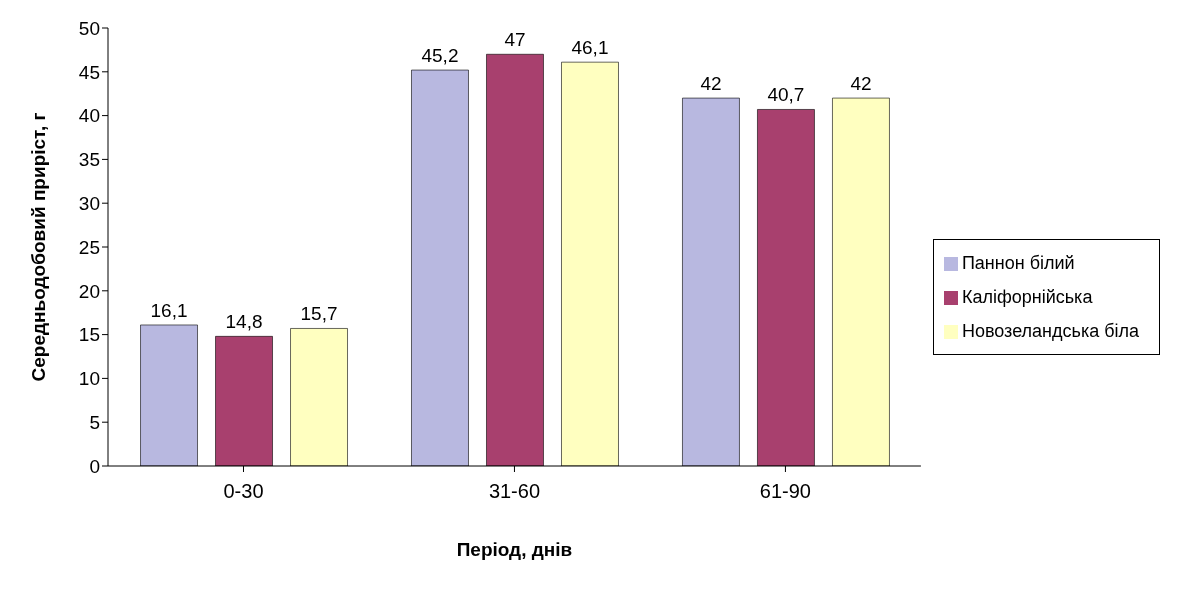 This screenshot has height=594, width=1178. What do you see at coordinates (89, 291) in the screenshot?
I see `y-tick-label: 20` at bounding box center [89, 291].